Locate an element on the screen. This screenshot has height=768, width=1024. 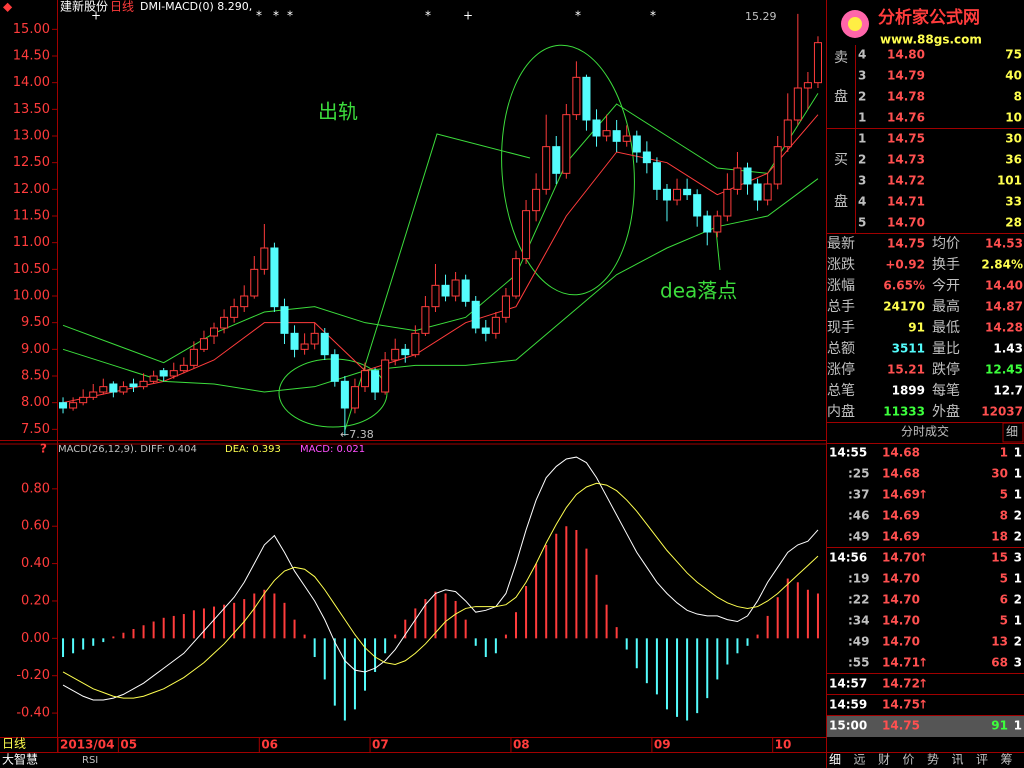
book-level: 4 is located at coordinates (862, 202).